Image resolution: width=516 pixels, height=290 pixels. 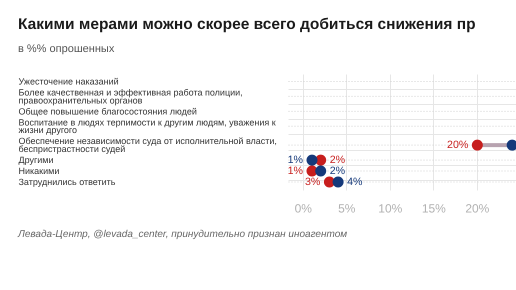 What do you see at coordinates (36, 160) in the screenshot?
I see `y-tick-label: Другими` at bounding box center [36, 160].